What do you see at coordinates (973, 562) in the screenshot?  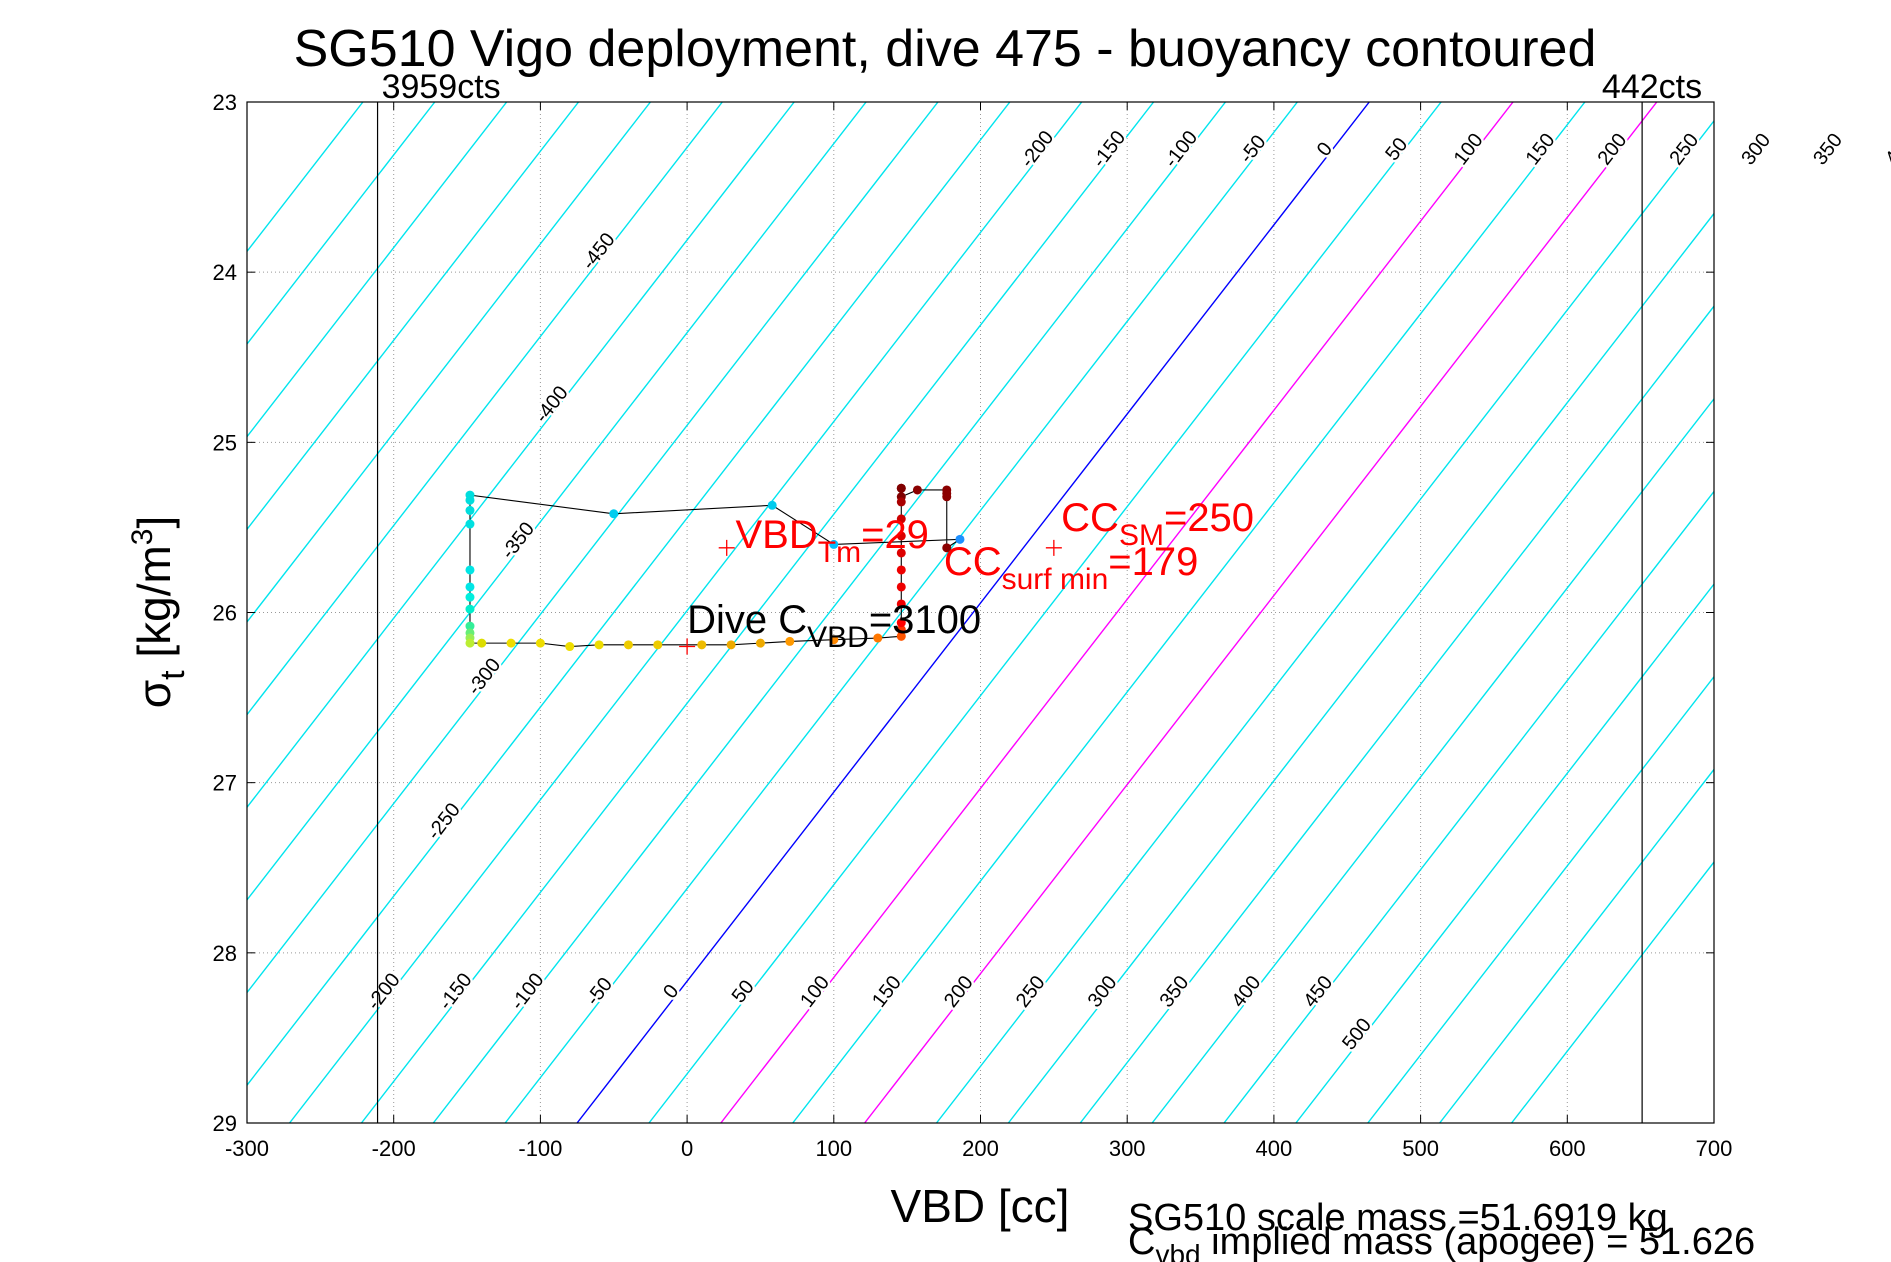 I see `annotation-main: CC` at bounding box center [973, 562].